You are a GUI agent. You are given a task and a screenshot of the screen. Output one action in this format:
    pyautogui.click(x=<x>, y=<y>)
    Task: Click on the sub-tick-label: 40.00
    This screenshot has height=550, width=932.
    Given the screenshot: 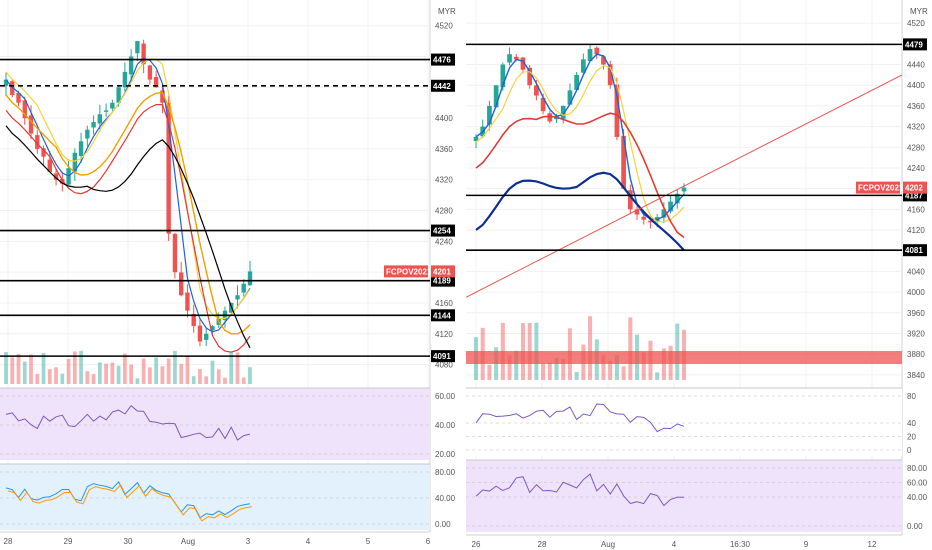 What is the action you would take?
    pyautogui.click(x=917, y=497)
    